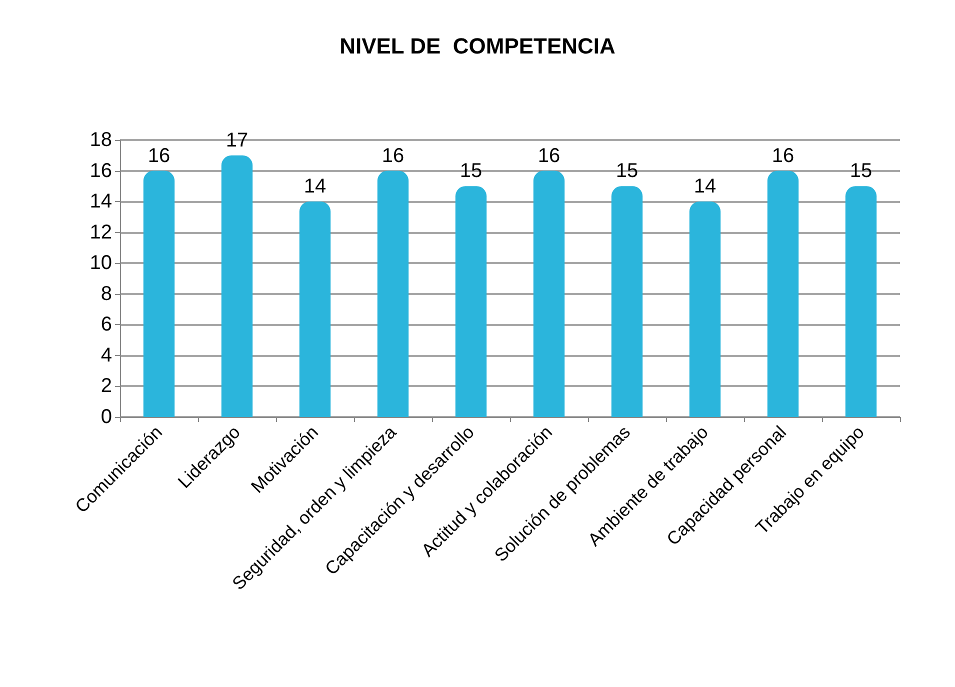  Describe the element at coordinates (101, 140) in the screenshot. I see `y-tick-label: 18` at that location.